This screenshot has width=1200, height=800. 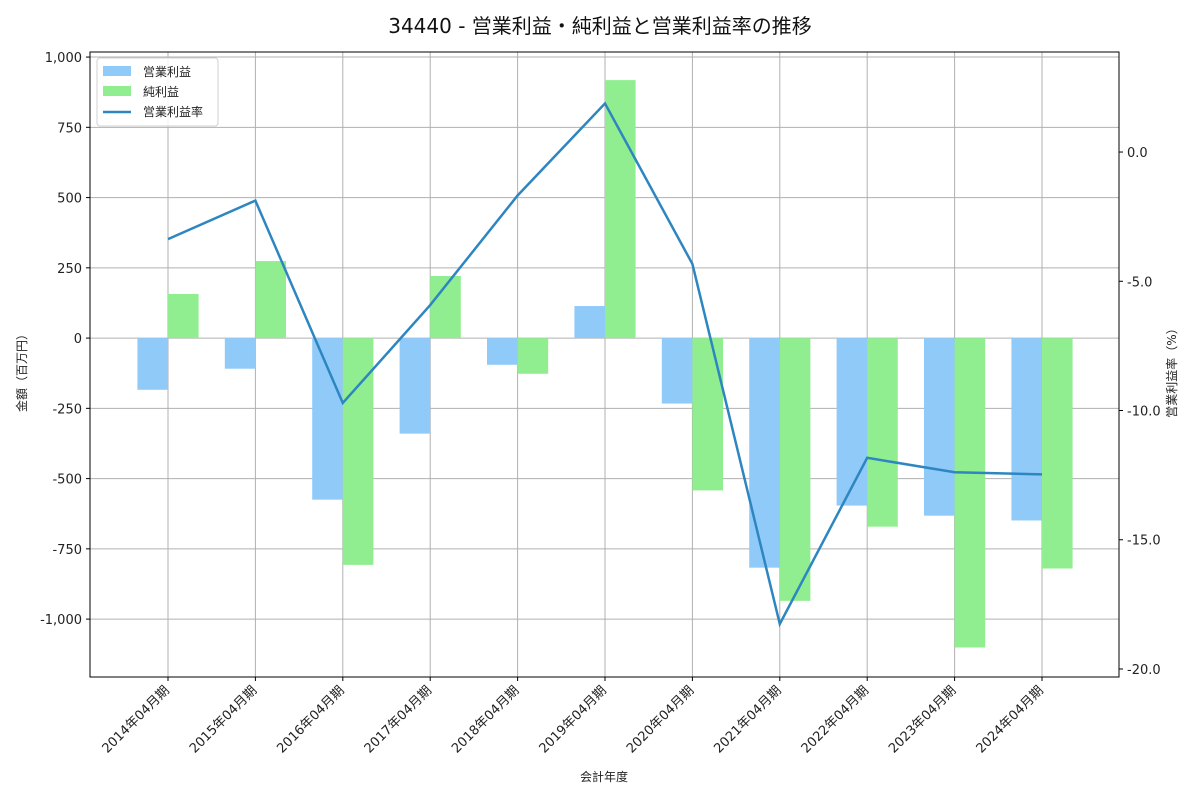 I want to click on y2-tick-label: 0.0, so click(x=1137, y=153).